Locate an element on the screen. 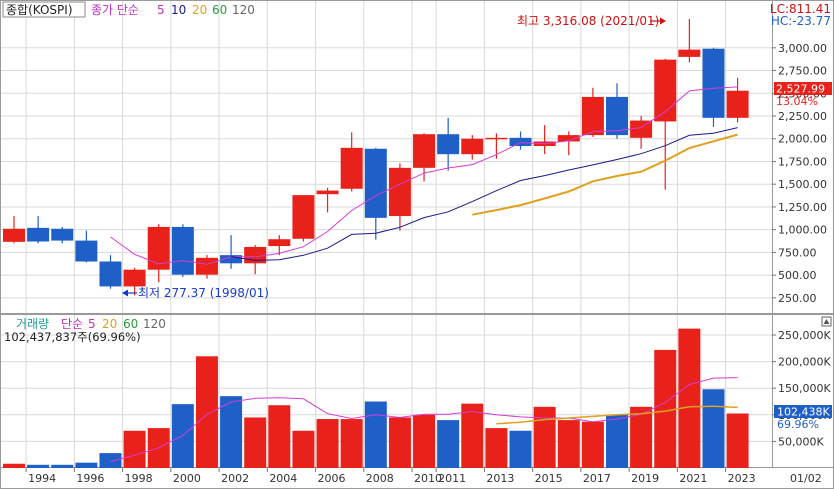 This screenshot has width=834, height=489. x-axis-right-label: 01/02 is located at coordinates (806, 478).